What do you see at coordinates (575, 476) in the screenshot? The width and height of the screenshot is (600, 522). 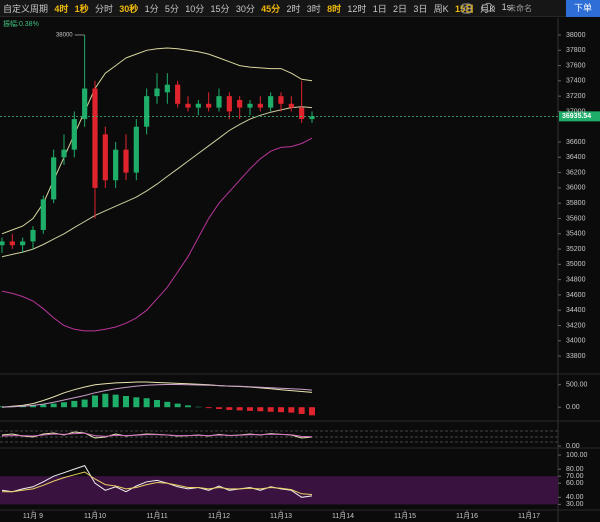 I see `y-tick-label: 70.00` at bounding box center [575, 476].